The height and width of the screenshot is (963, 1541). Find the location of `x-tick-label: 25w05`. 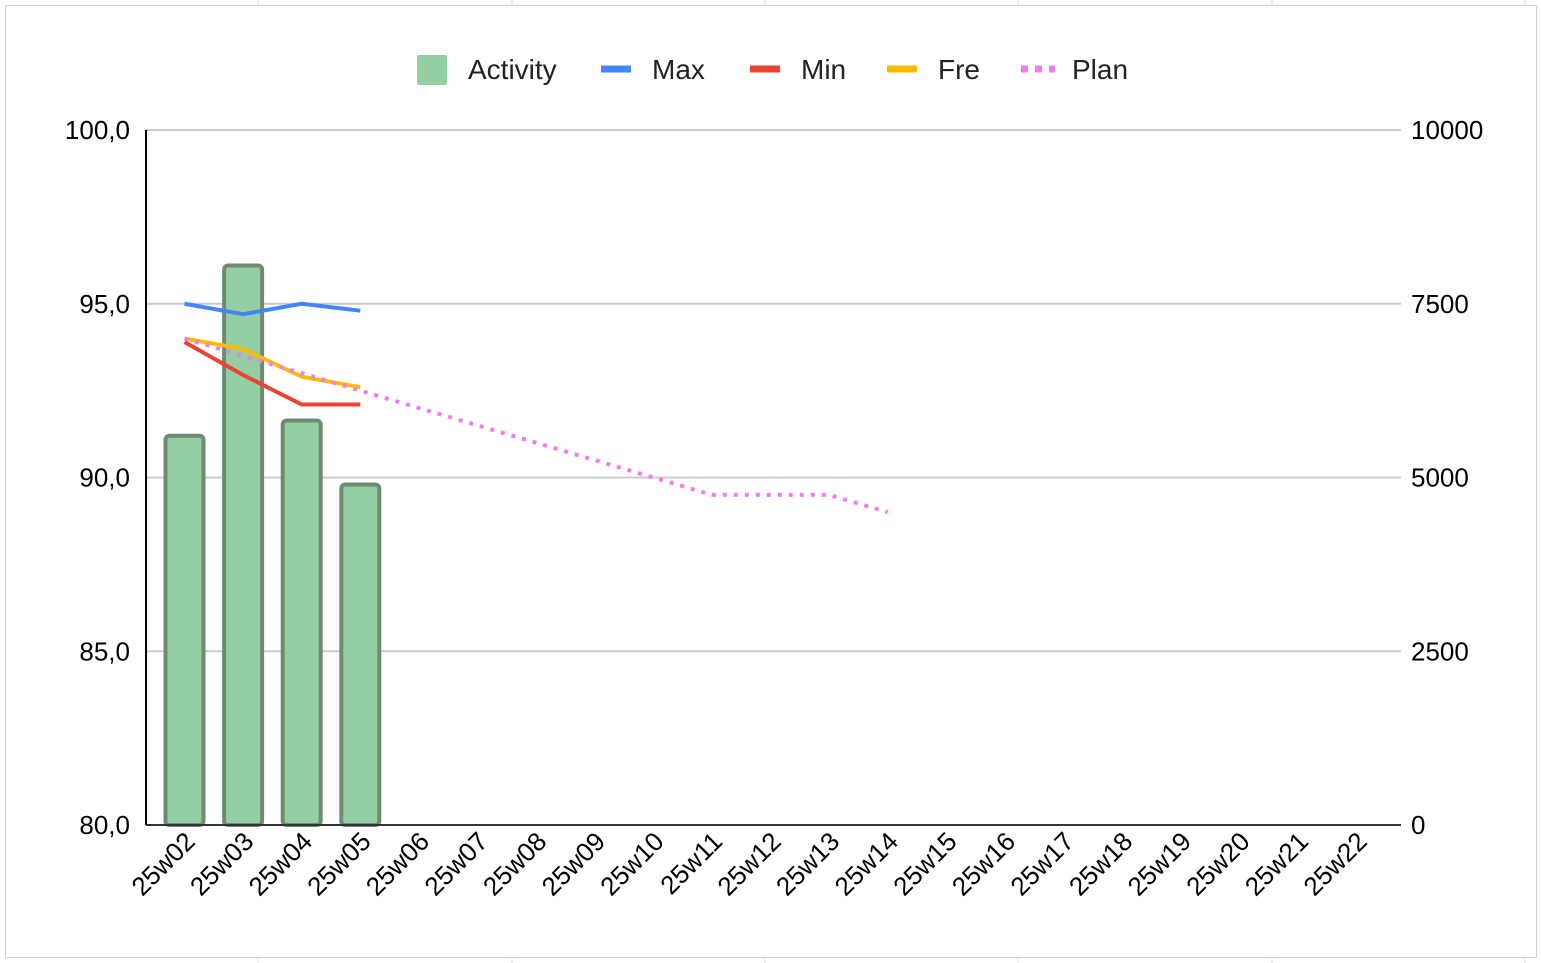

x-tick-label: 25w05 is located at coordinates (338, 863).